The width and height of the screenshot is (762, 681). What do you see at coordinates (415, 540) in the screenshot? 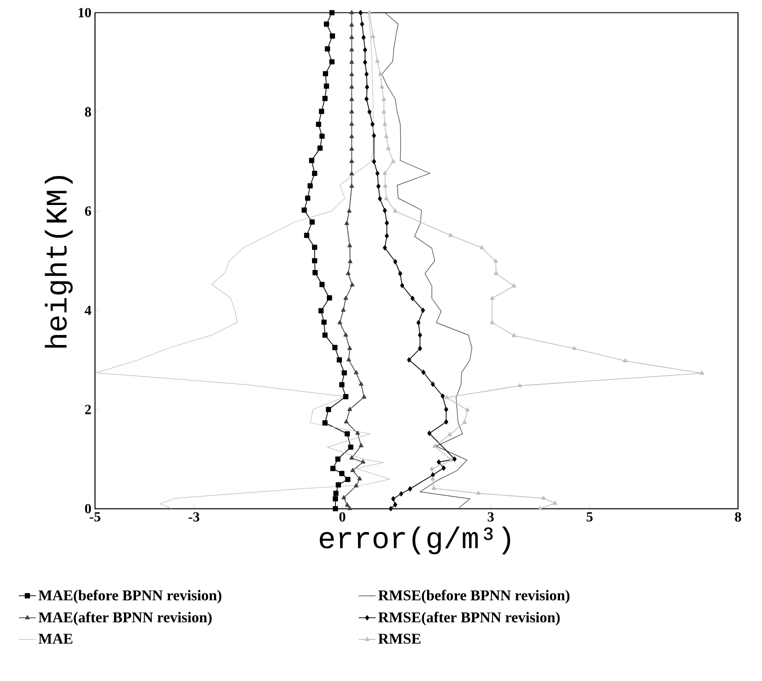
I see `x-axis-title: error(g/m³)` at bounding box center [415, 540].